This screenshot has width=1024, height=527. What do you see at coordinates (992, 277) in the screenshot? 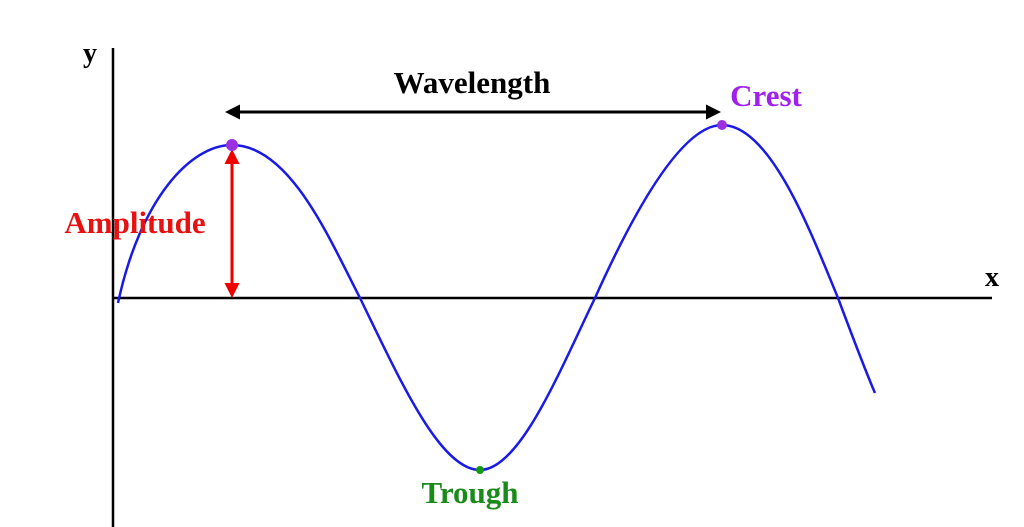
I see `x-axis-label: x` at bounding box center [992, 277].